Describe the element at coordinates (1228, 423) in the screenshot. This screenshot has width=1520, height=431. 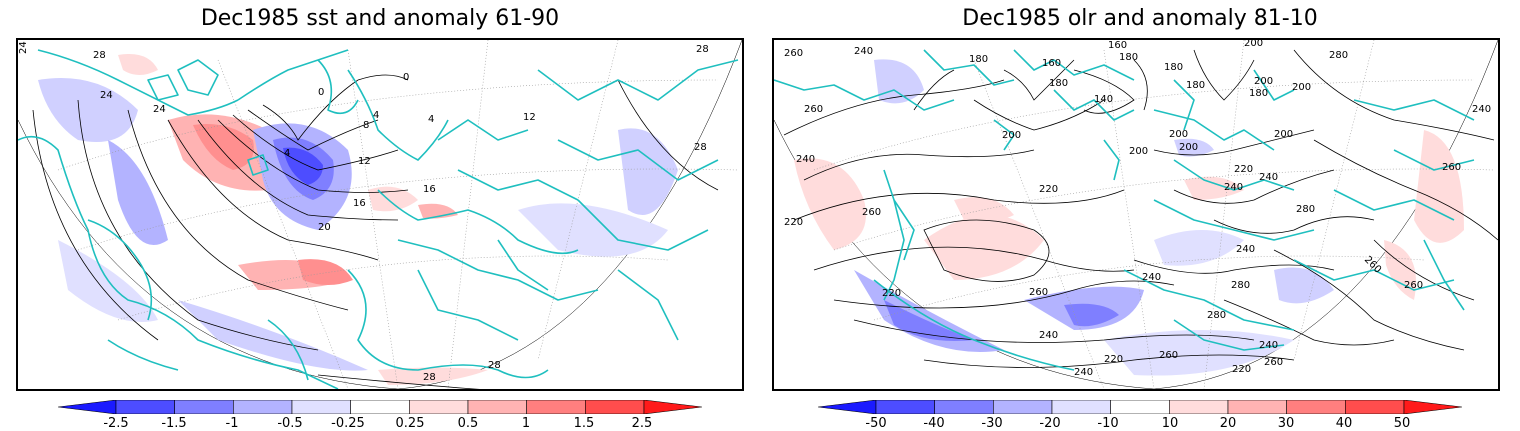
I see `colorbar-tick: 20` at that location.